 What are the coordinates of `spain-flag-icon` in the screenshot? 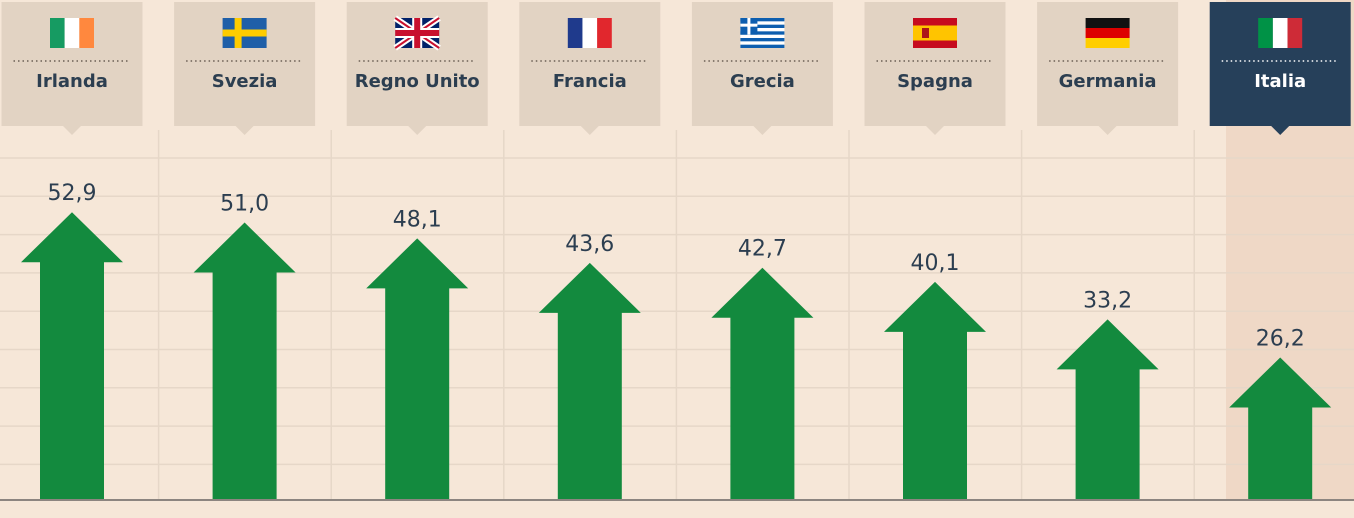 It's located at (935, 33).